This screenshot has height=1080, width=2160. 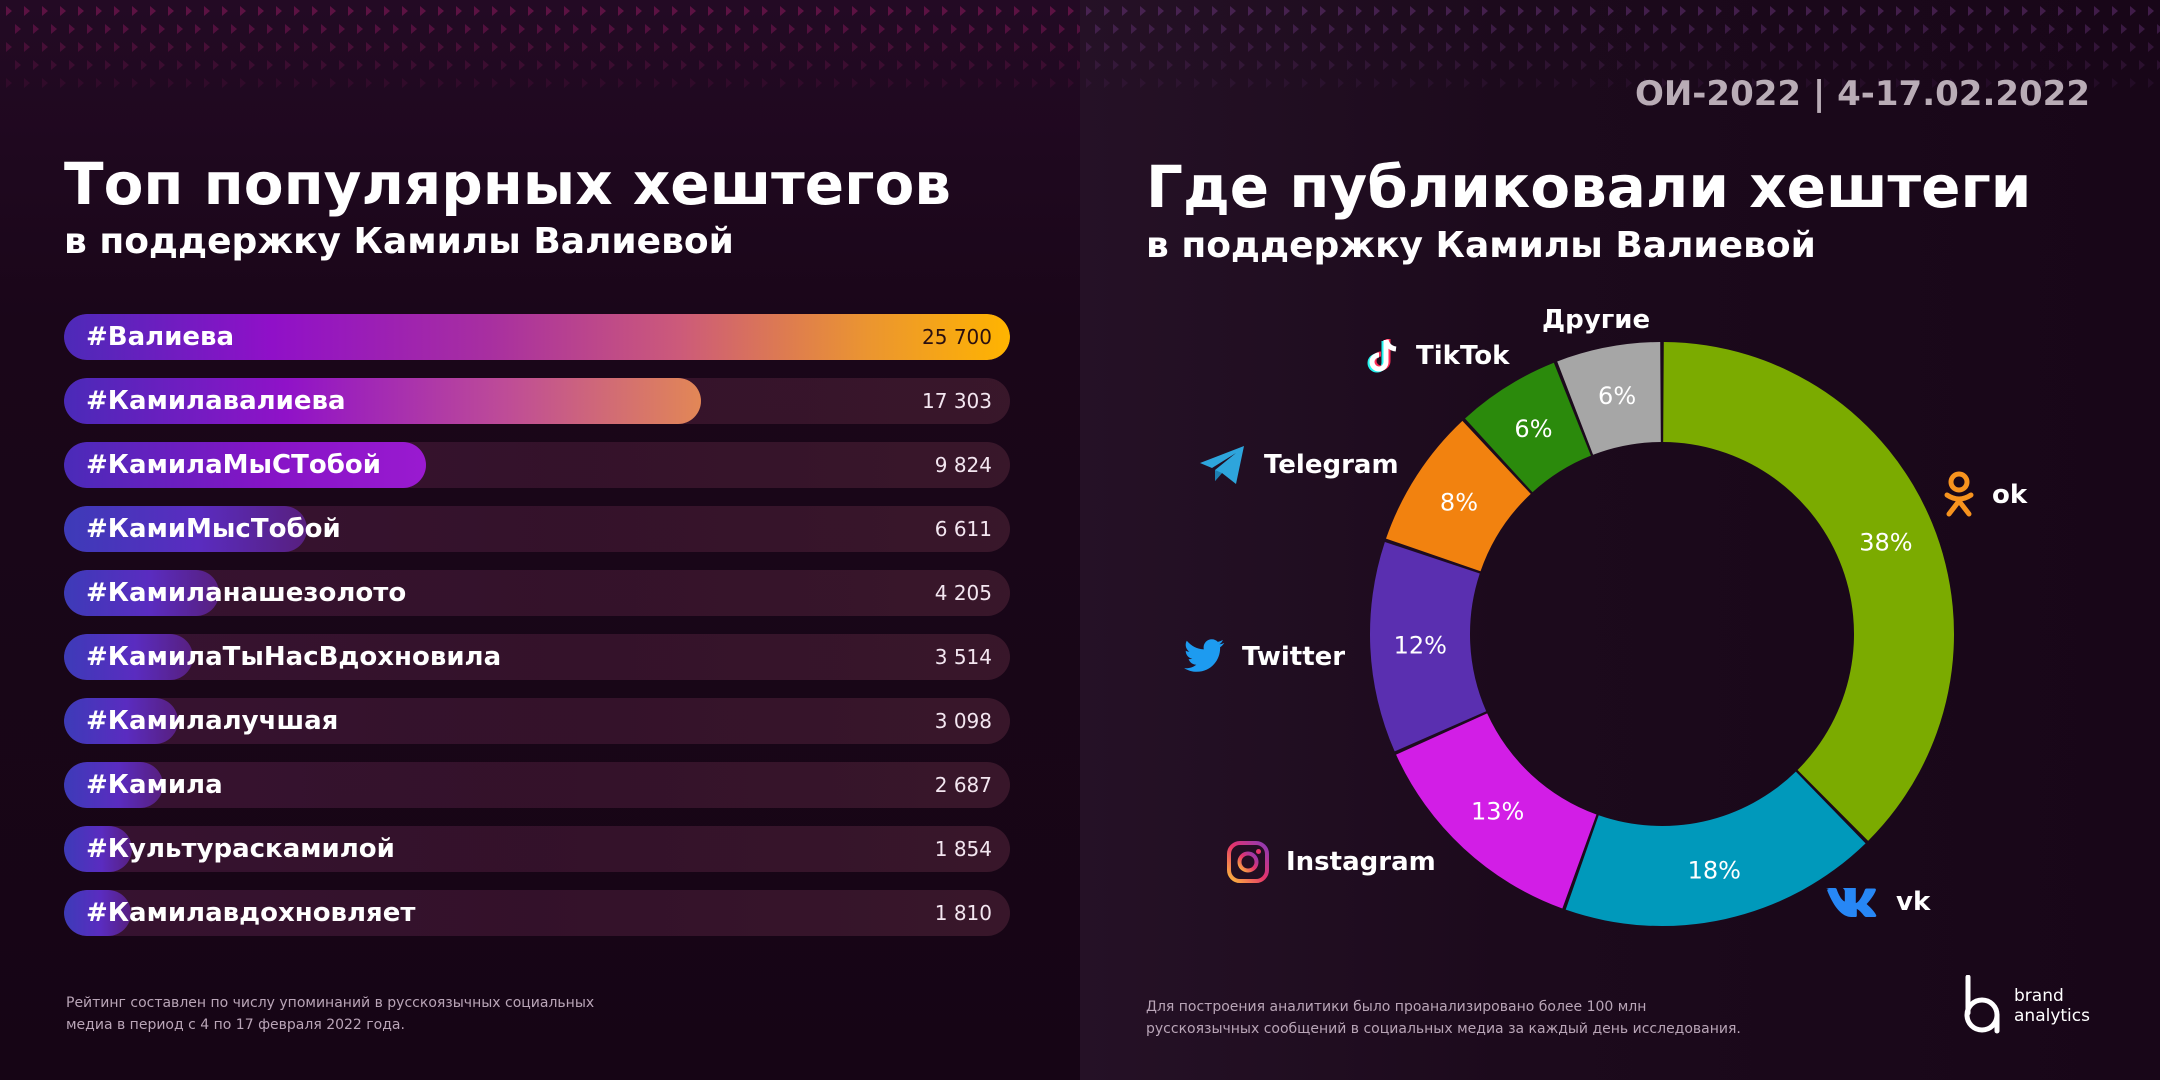 I want to click on odnoklassniki-icon, so click(x=1959, y=494).